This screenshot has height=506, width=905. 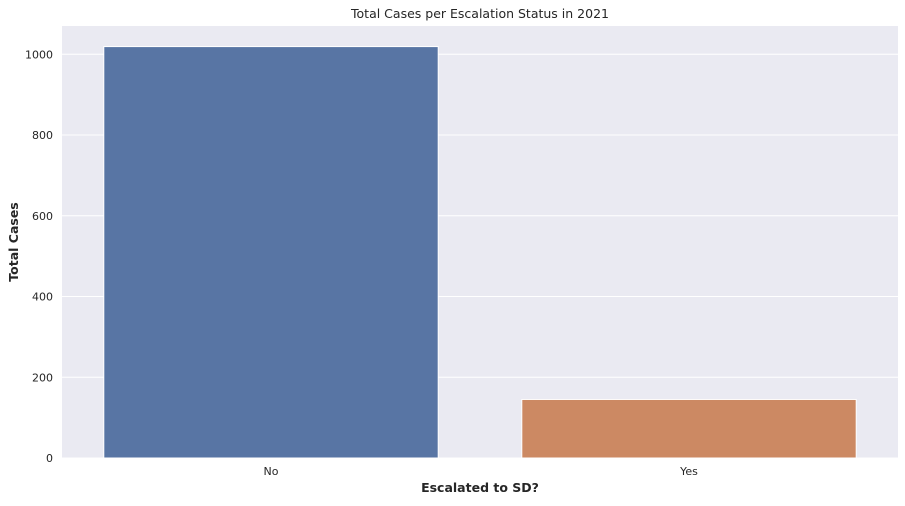 I want to click on x-tick-label: Yes, so click(x=688, y=471).